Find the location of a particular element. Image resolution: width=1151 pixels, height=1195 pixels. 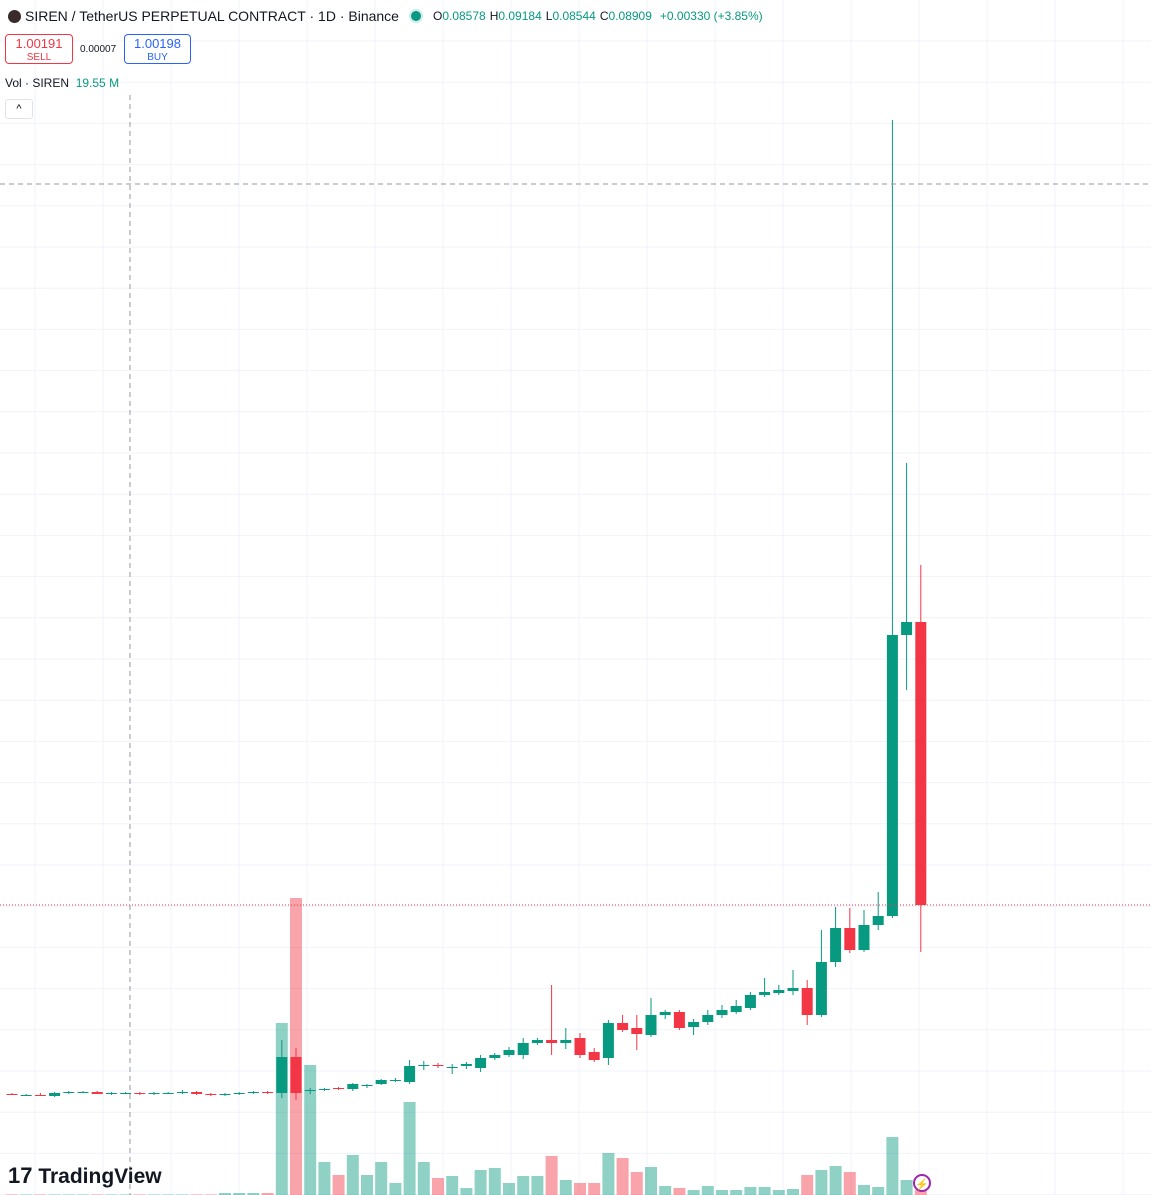

ohlc-value: 0.09184 is located at coordinates (520, 16).